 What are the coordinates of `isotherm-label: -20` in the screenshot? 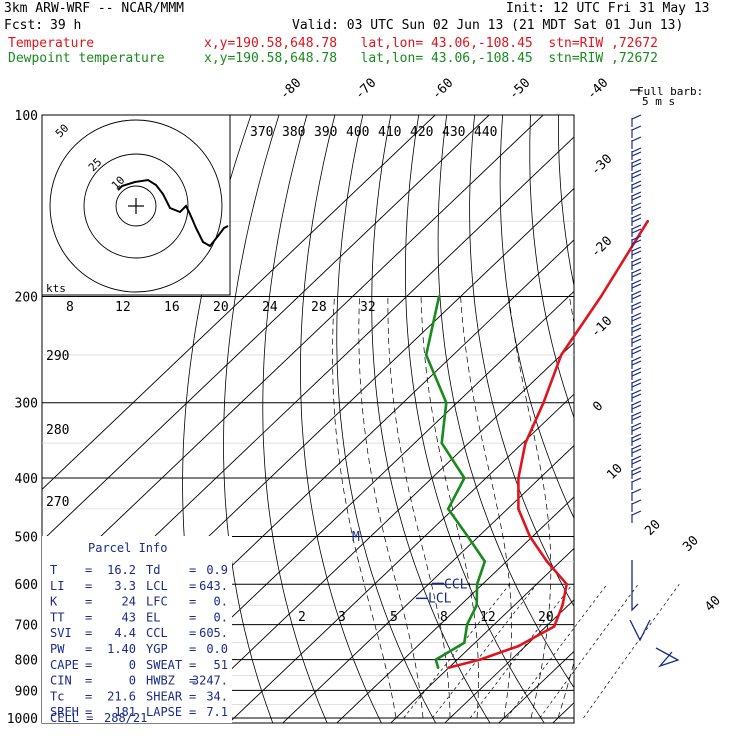 It's located at (601, 247).